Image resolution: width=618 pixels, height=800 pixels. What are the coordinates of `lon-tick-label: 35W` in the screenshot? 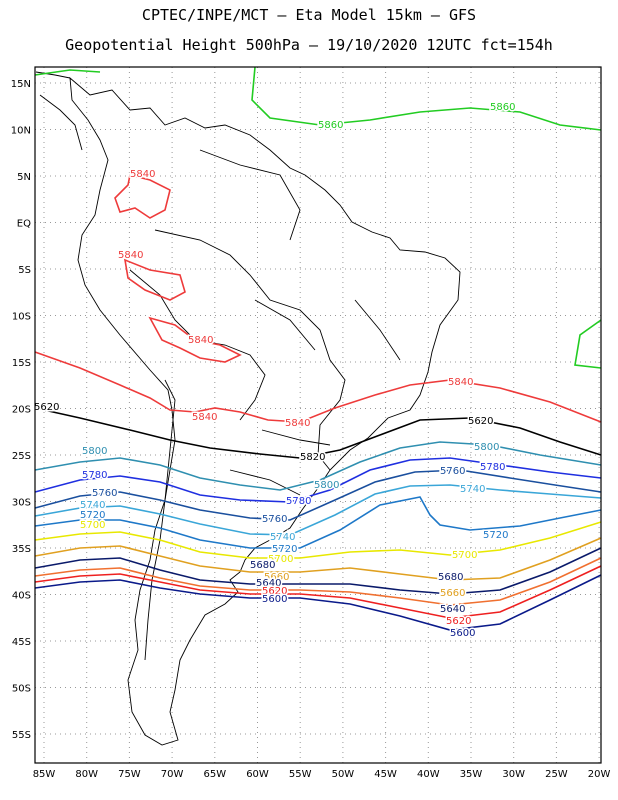 It's located at (471, 774).